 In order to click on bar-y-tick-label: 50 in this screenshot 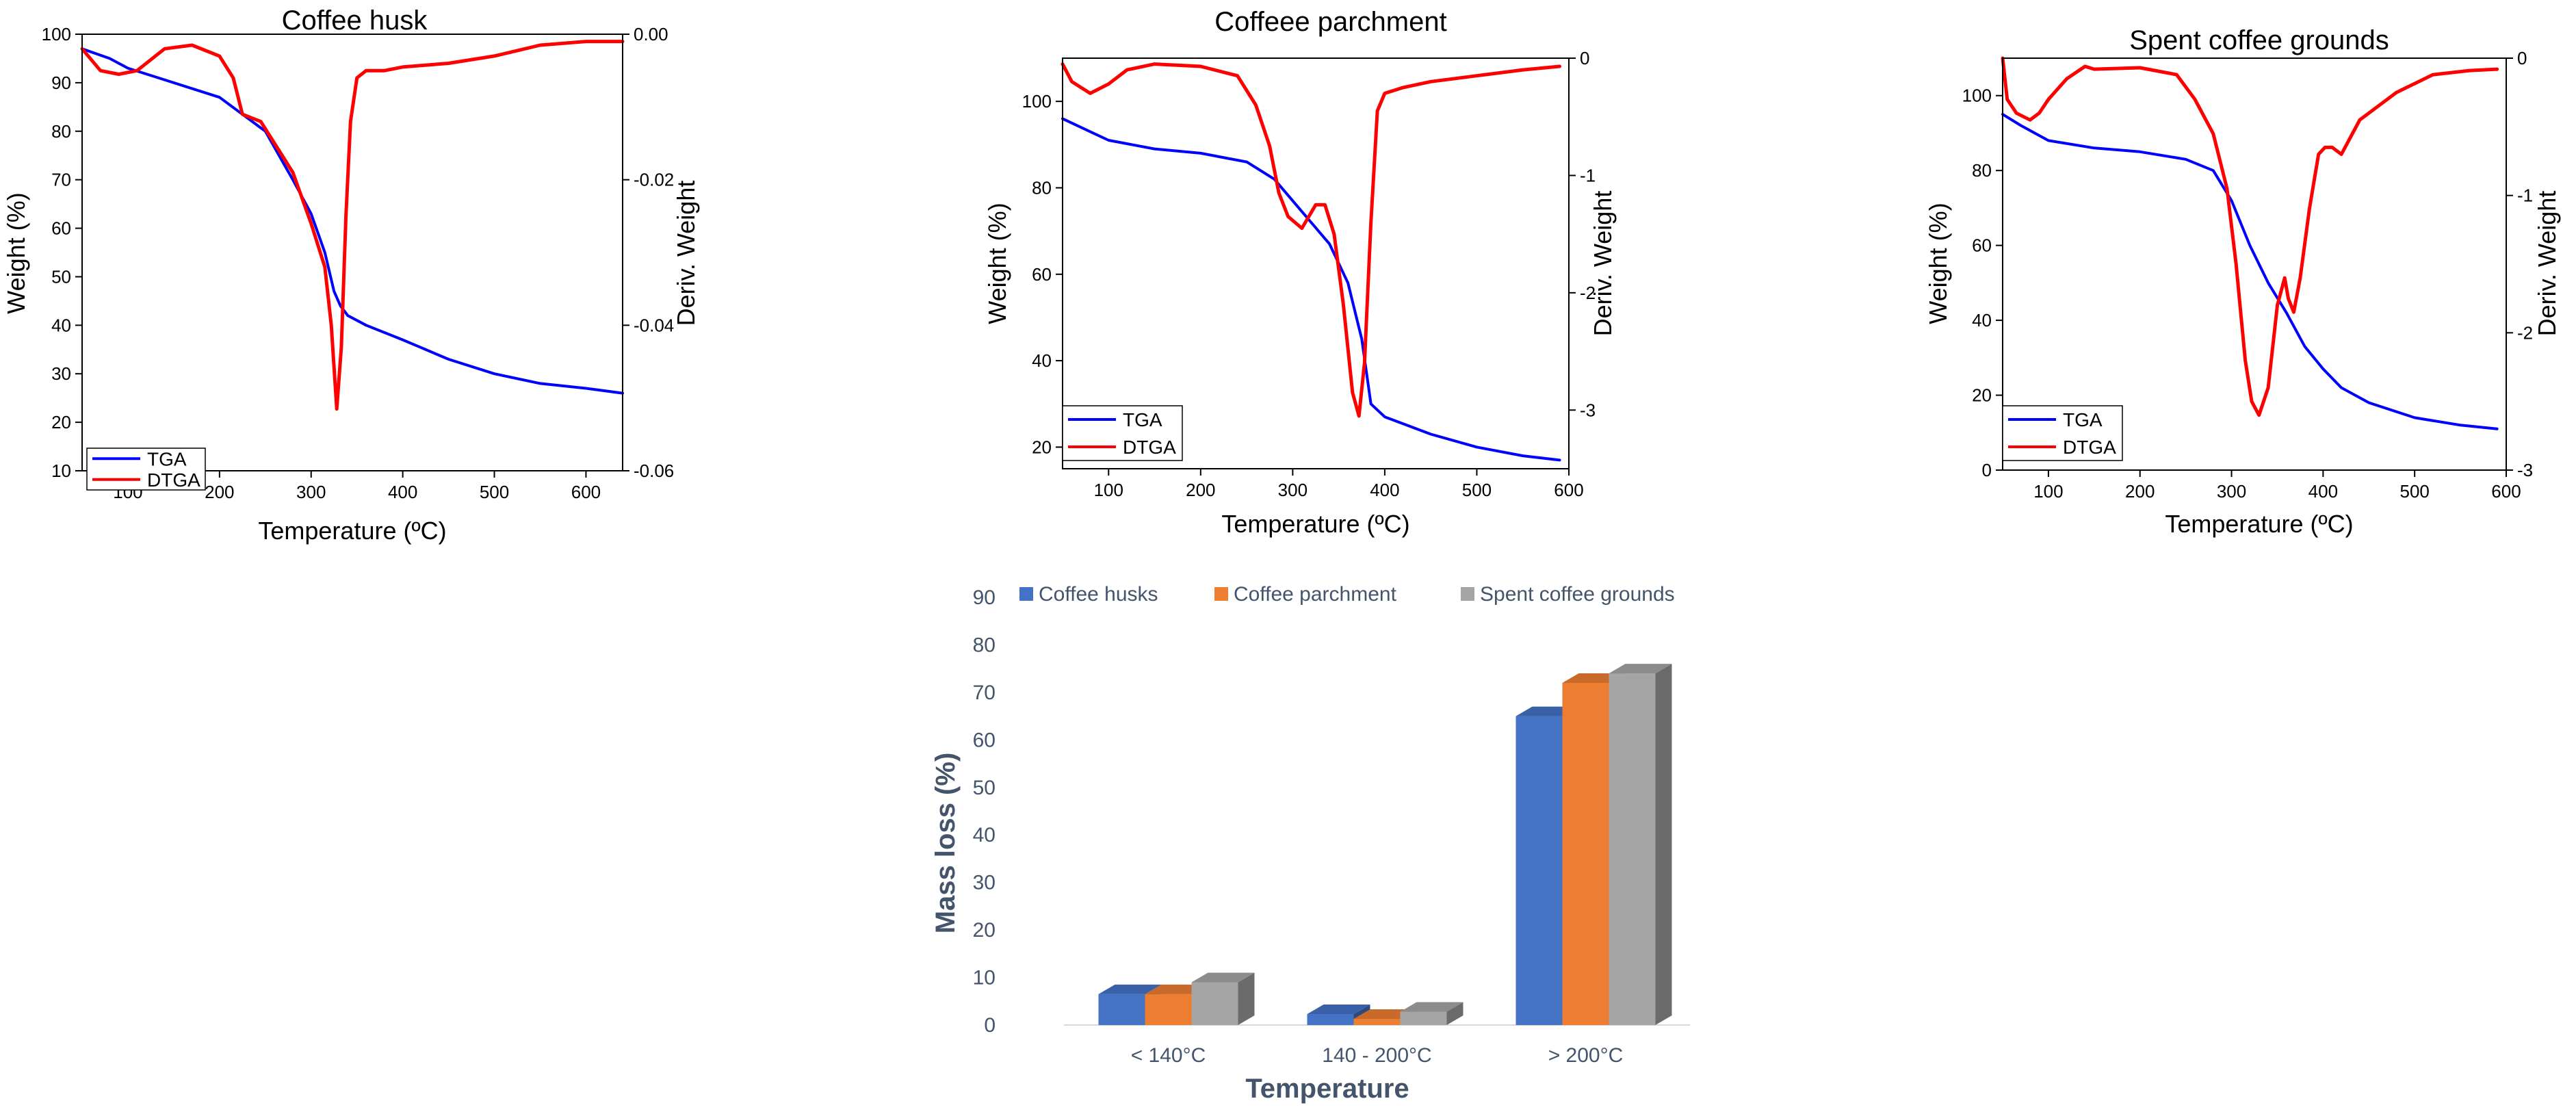, I will do `click(984, 788)`.